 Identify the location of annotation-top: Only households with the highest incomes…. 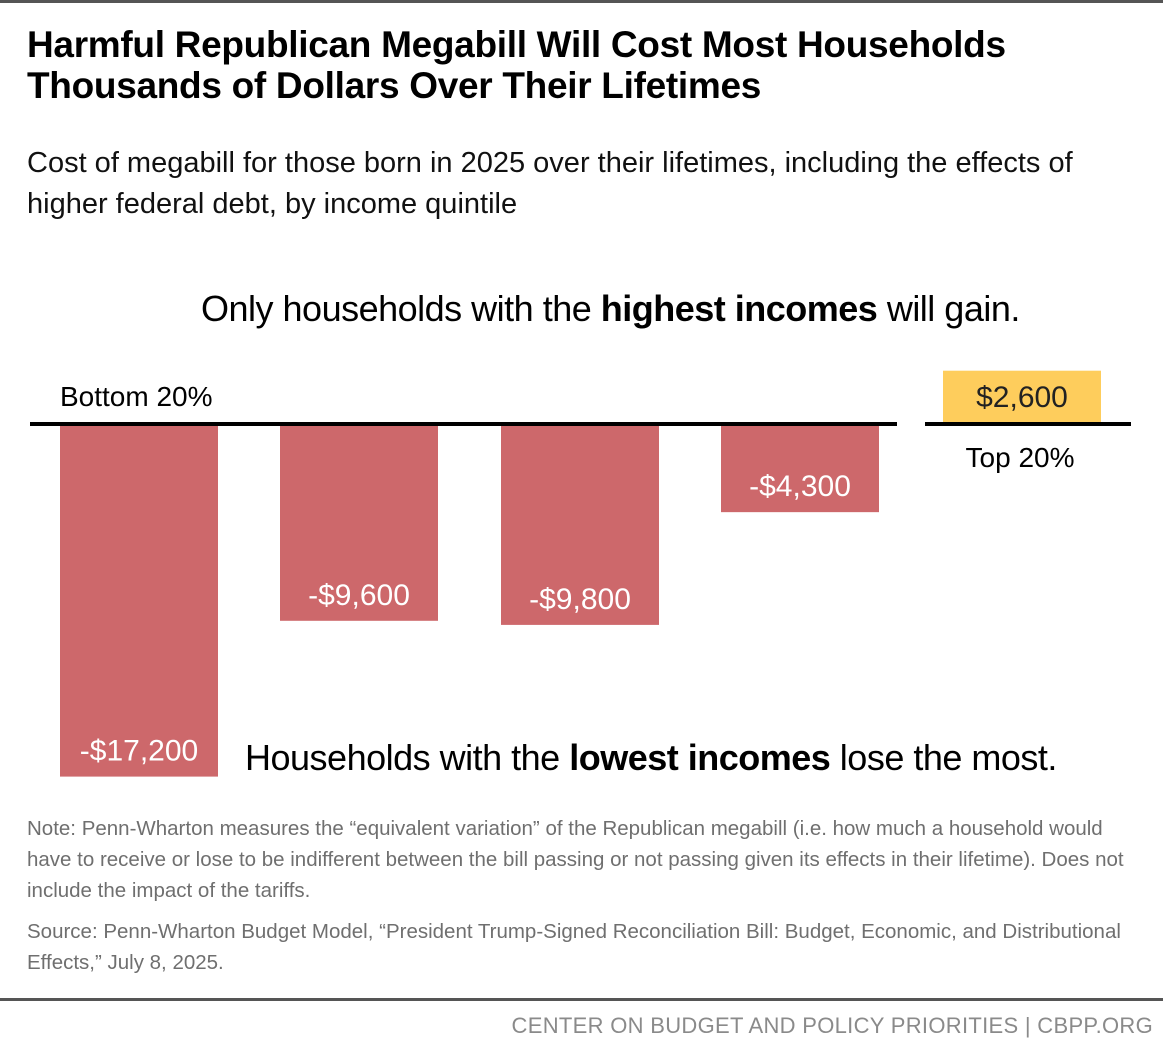
(610, 309).